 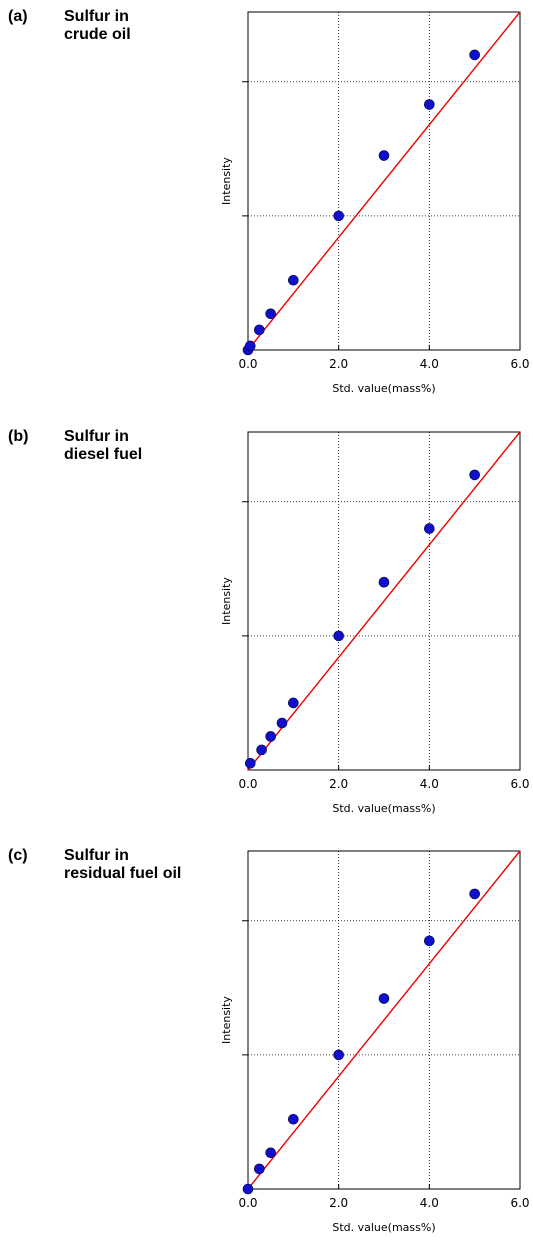 I want to click on panel-caption: Sulfur in residual fuel oil, so click(x=122, y=865).